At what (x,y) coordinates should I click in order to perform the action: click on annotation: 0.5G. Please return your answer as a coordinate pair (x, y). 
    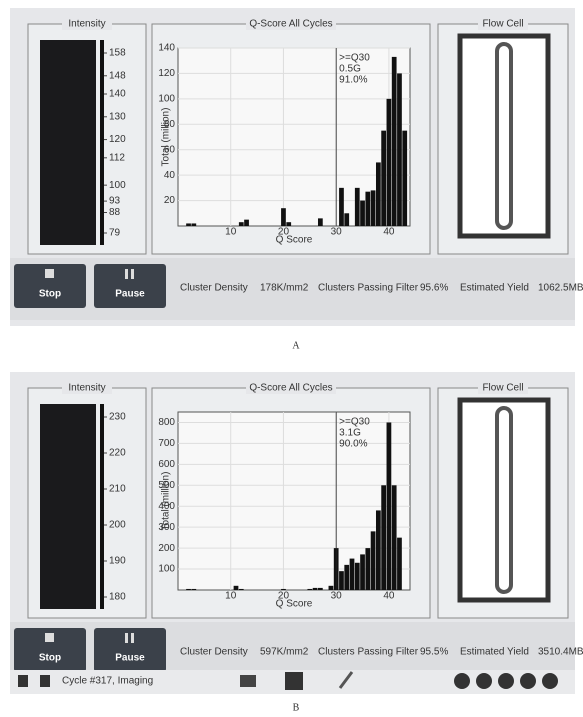
    Looking at the image, I should click on (350, 69).